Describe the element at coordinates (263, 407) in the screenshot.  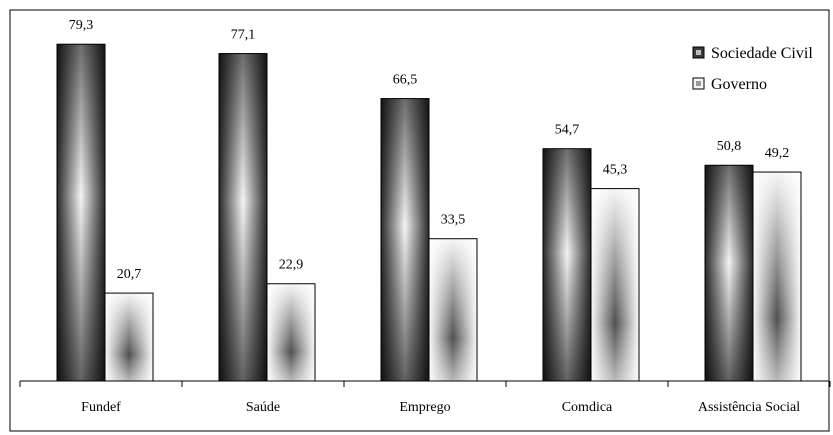
I see `category-label-saude: Saúde` at that location.